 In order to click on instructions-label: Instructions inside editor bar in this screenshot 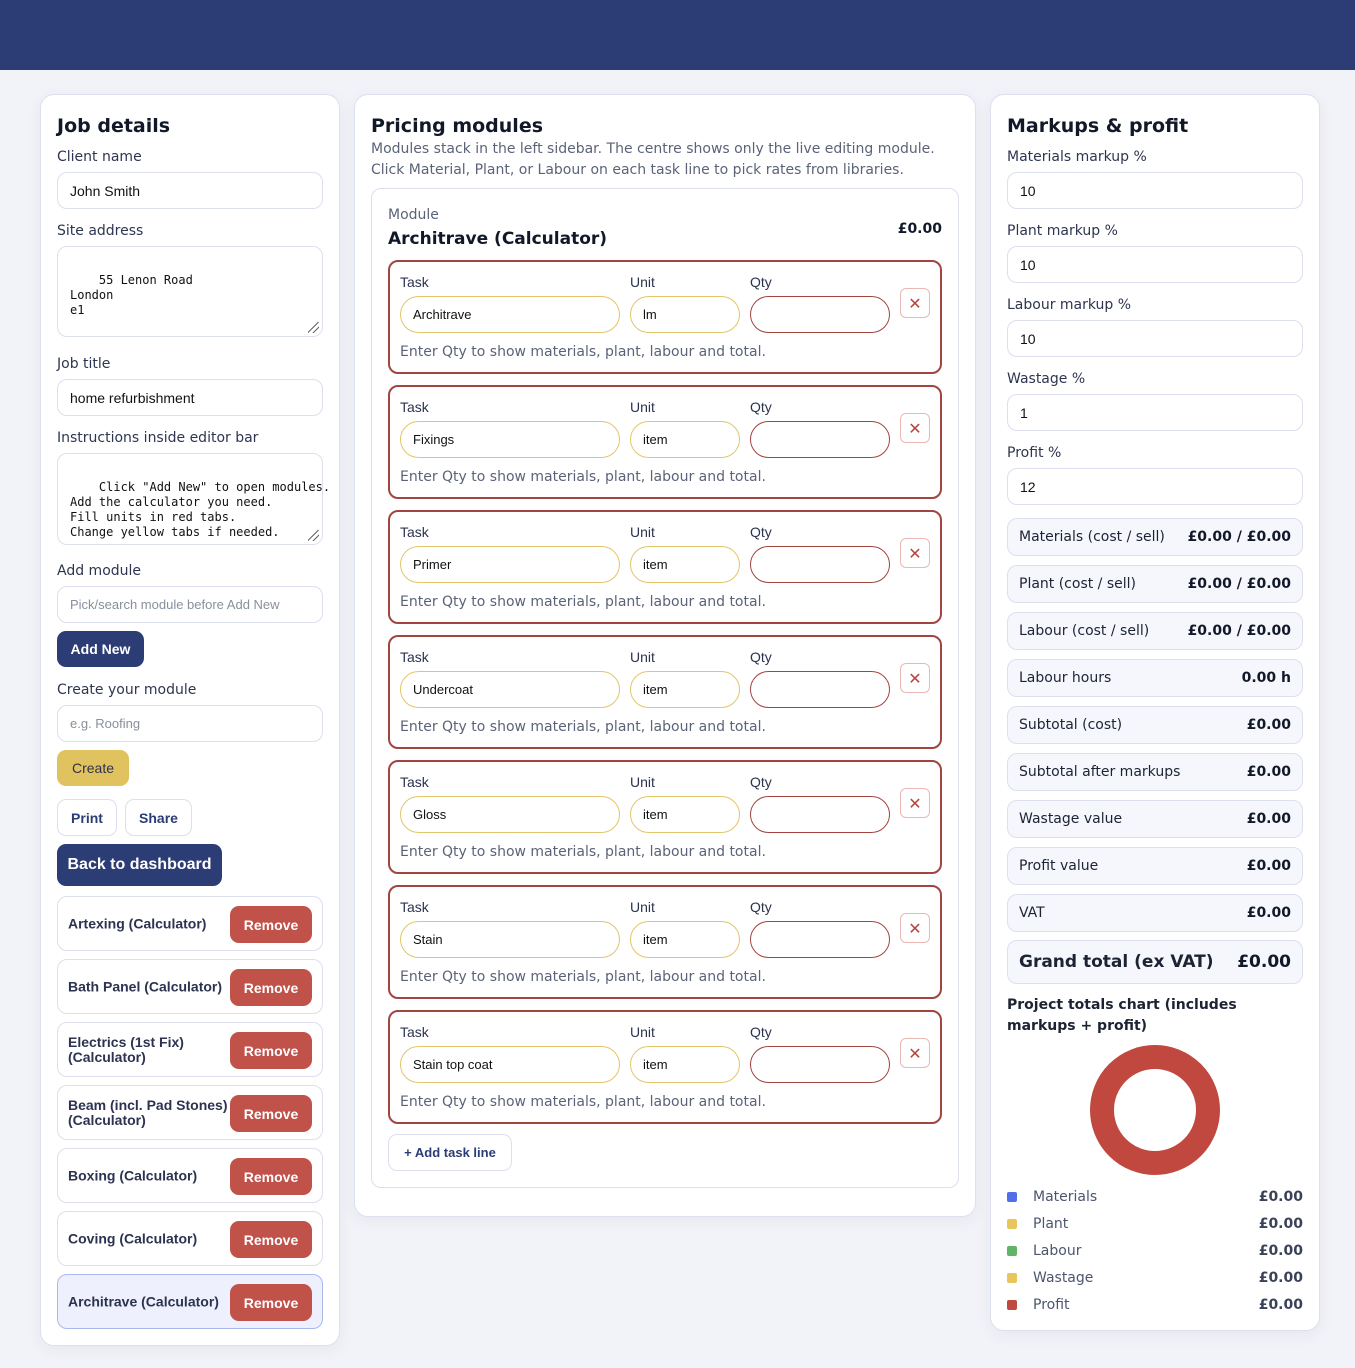, I will do `click(158, 438)`.